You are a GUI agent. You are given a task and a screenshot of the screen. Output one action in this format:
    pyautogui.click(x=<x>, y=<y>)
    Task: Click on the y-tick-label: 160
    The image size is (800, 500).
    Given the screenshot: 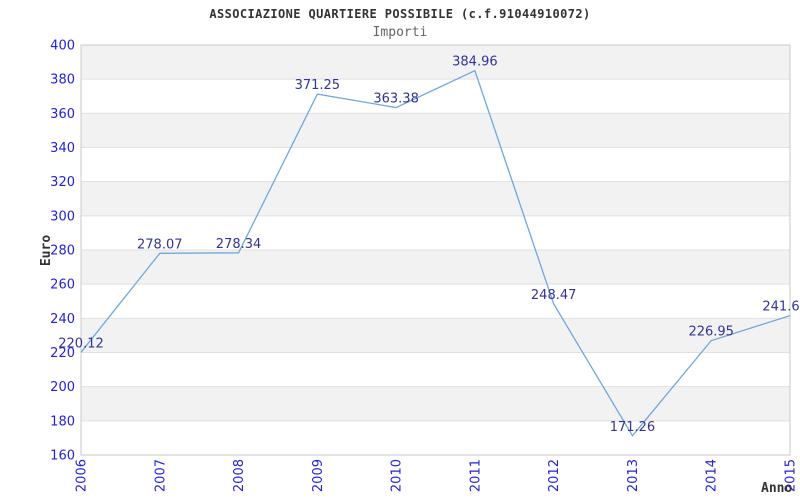 What is the action you would take?
    pyautogui.click(x=62, y=456)
    